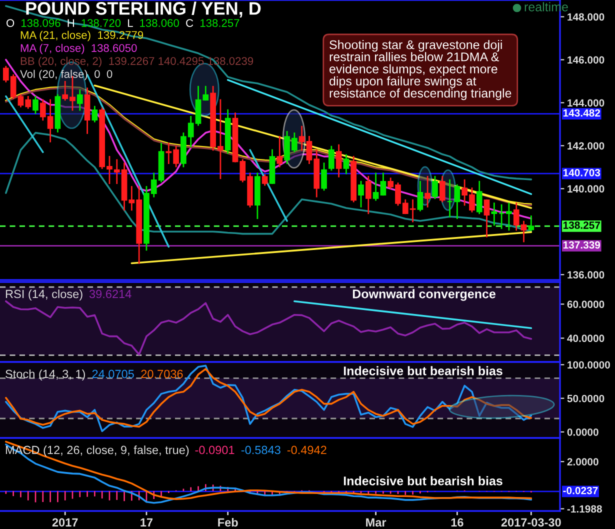 The height and width of the screenshot is (529, 615). I want to click on y-tick-label: 140.000, so click(586, 189).